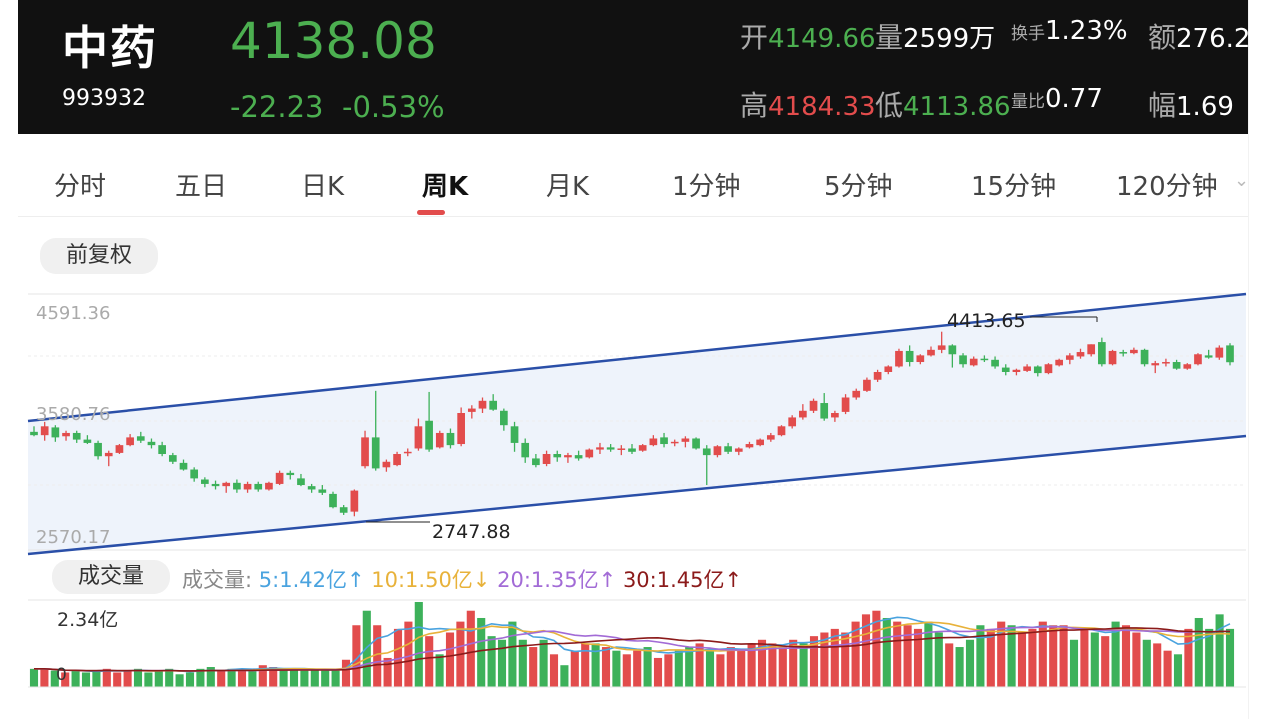  Describe the element at coordinates (706, 187) in the screenshot. I see `tab-1min: 1分钟` at that location.